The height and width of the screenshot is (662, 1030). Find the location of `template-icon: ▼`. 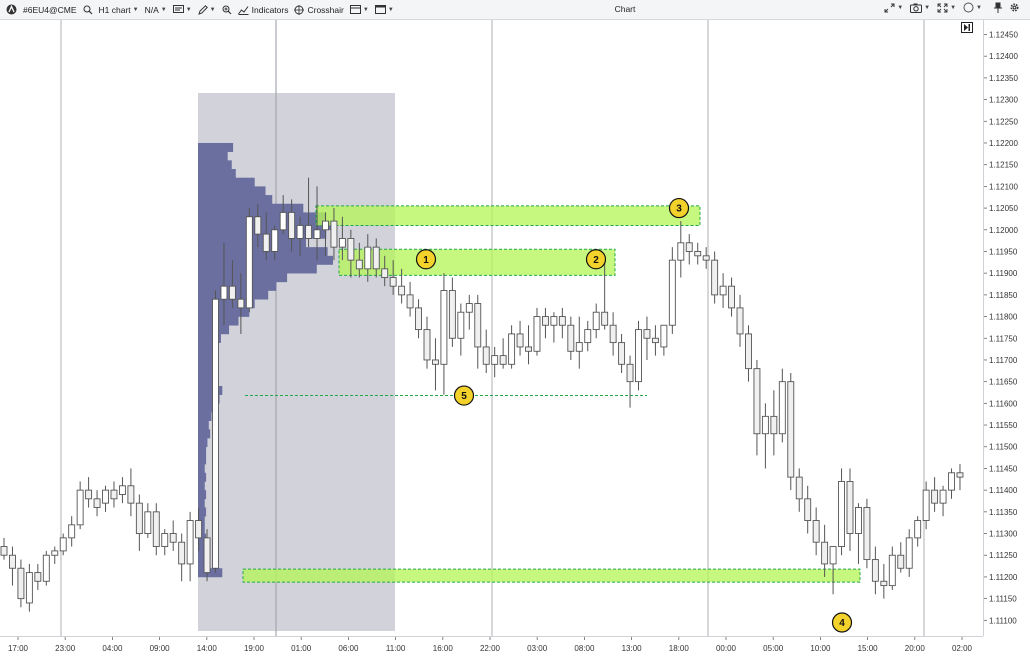

template-icon: ▼ is located at coordinates (182, 9).